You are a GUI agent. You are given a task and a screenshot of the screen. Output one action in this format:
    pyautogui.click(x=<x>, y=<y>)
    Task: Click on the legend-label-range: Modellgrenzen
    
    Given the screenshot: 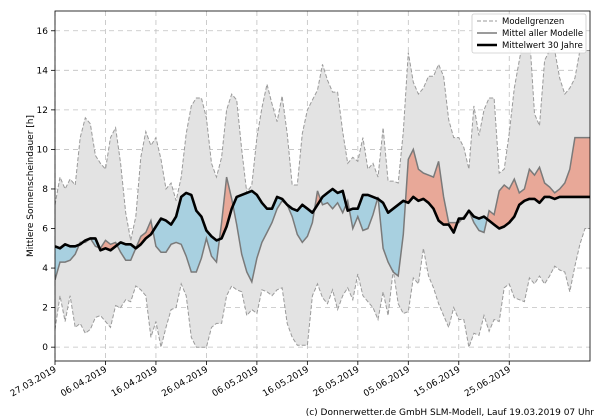 What is the action you would take?
    pyautogui.click(x=533, y=22)
    